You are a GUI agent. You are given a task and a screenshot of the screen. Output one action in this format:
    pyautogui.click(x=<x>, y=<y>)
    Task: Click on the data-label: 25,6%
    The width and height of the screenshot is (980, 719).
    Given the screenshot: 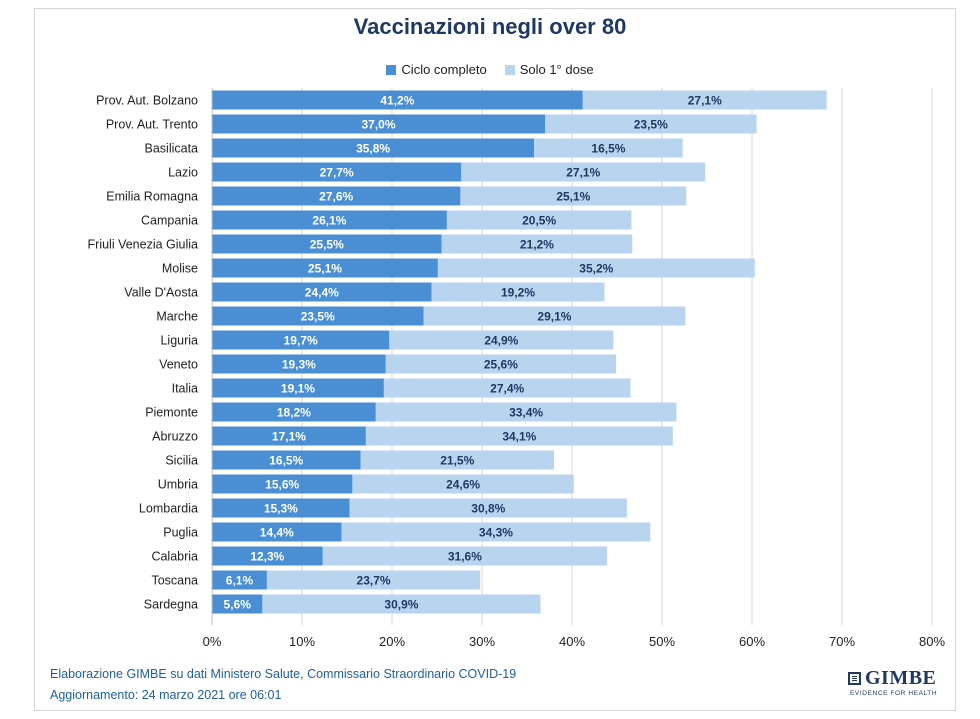 What is the action you would take?
    pyautogui.click(x=501, y=365)
    